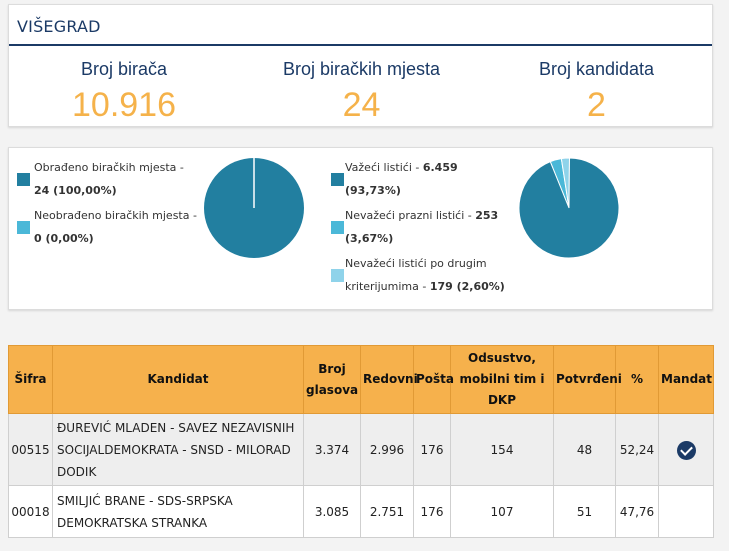 This screenshot has height=551, width=729. Describe the element at coordinates (410, 215) in the screenshot. I see `legend-label: Nevažeći prazni listići -` at that location.